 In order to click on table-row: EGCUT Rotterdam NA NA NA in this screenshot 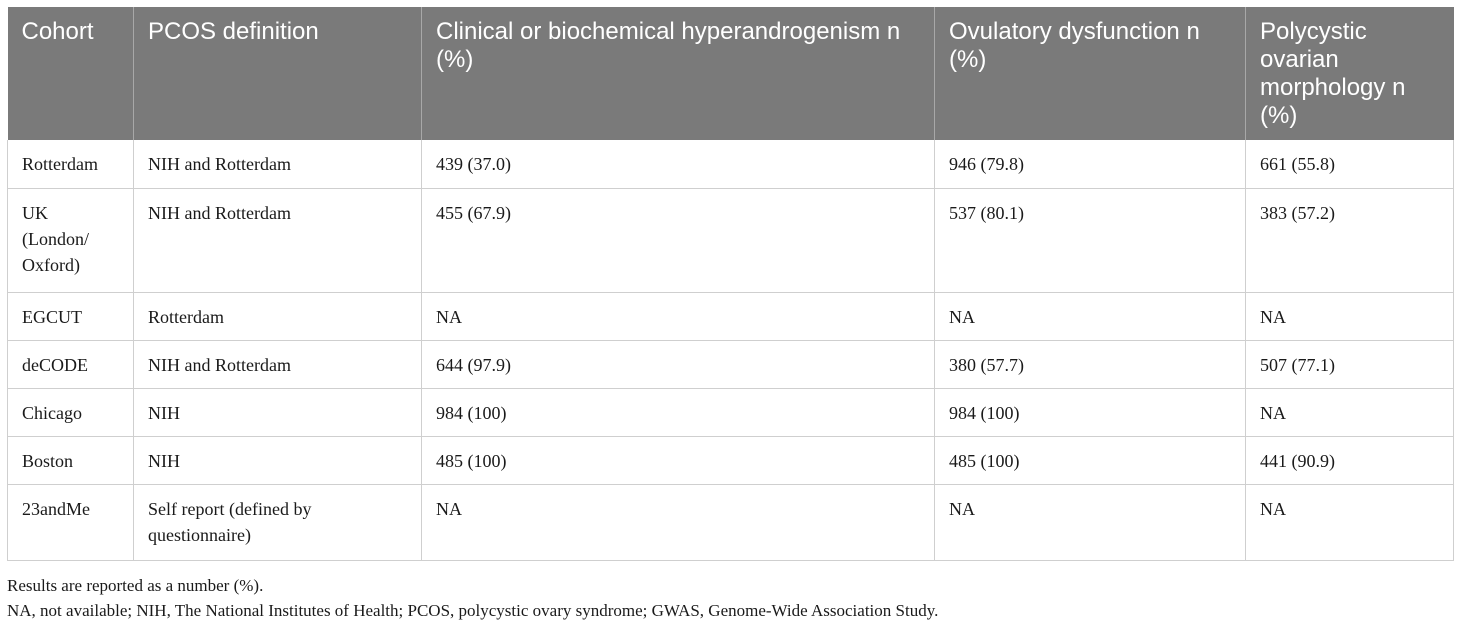, I will do `click(730, 316)`.